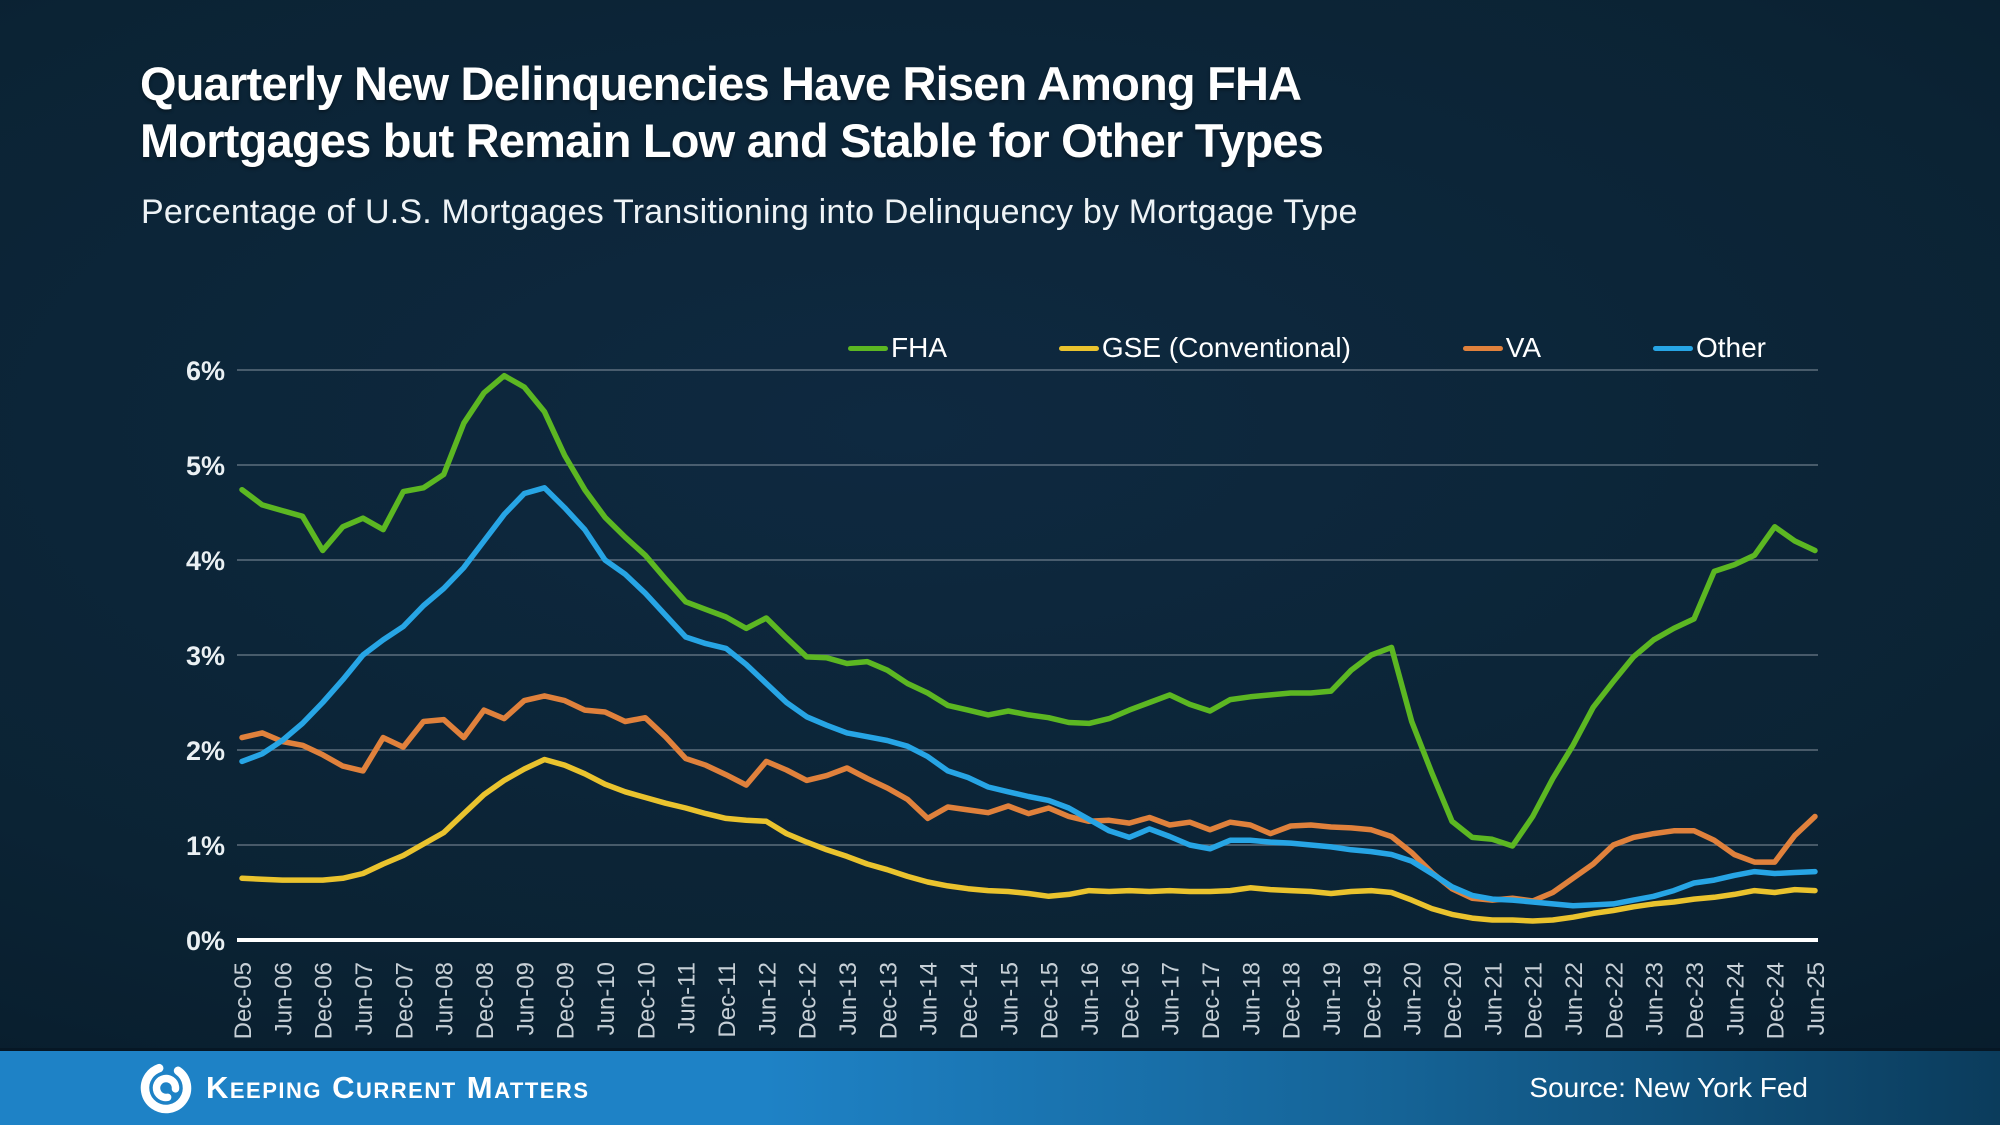 The height and width of the screenshot is (1125, 2000). What do you see at coordinates (1050, 1000) in the screenshot?
I see `x-tick-label: Dec-15` at bounding box center [1050, 1000].